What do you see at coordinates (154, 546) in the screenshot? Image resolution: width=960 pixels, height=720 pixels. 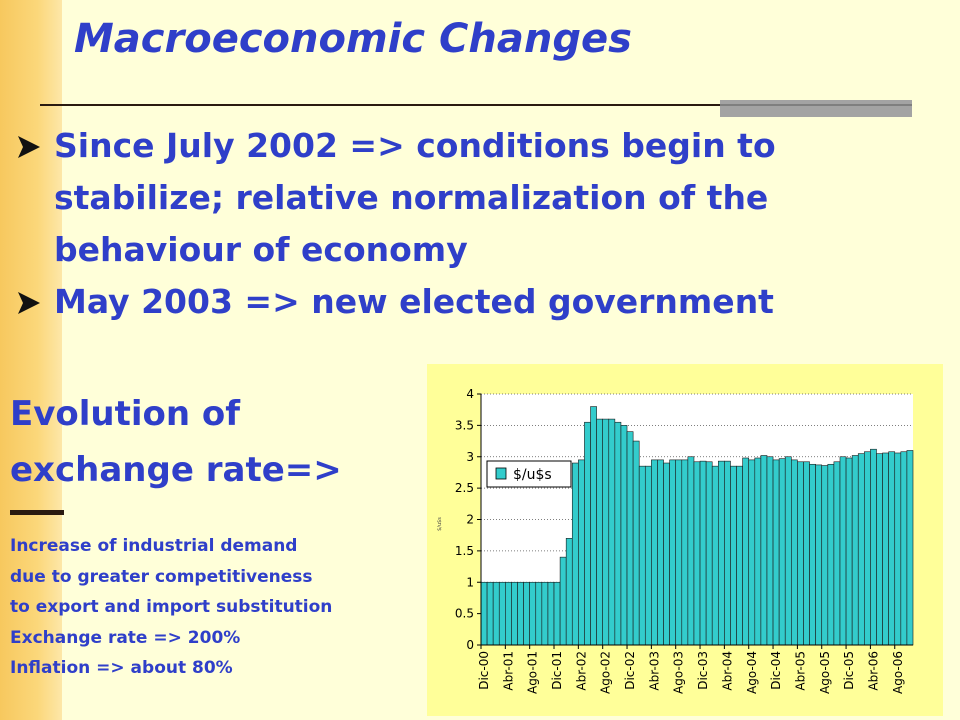 I see `note-line: Increase of industrial demand` at bounding box center [154, 546].